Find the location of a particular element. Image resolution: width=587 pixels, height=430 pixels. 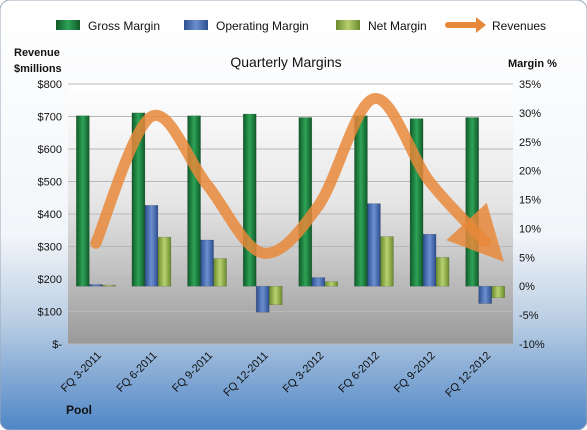

legend-swatch-gross-margin is located at coordinates (68, 25).